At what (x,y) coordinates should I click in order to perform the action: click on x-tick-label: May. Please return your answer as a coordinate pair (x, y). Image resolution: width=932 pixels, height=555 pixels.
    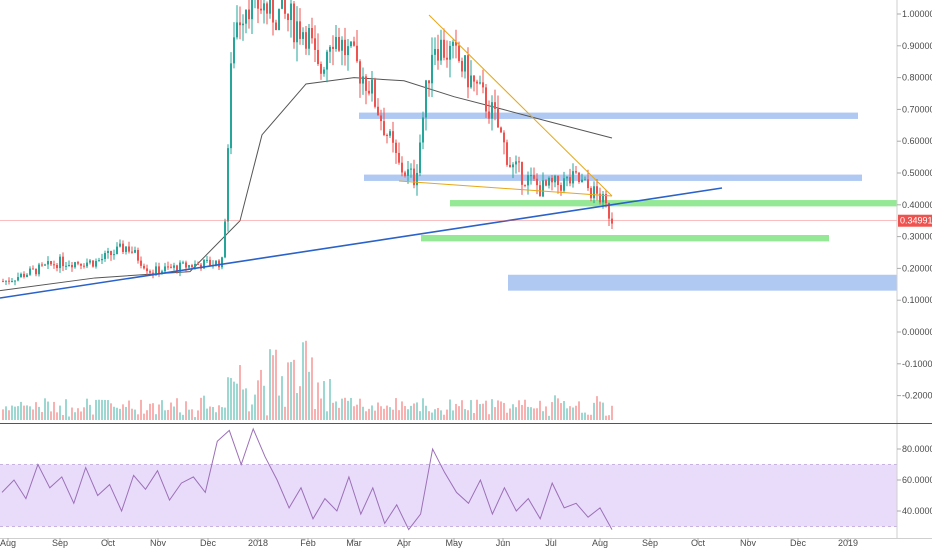
    Looking at the image, I should click on (454, 543).